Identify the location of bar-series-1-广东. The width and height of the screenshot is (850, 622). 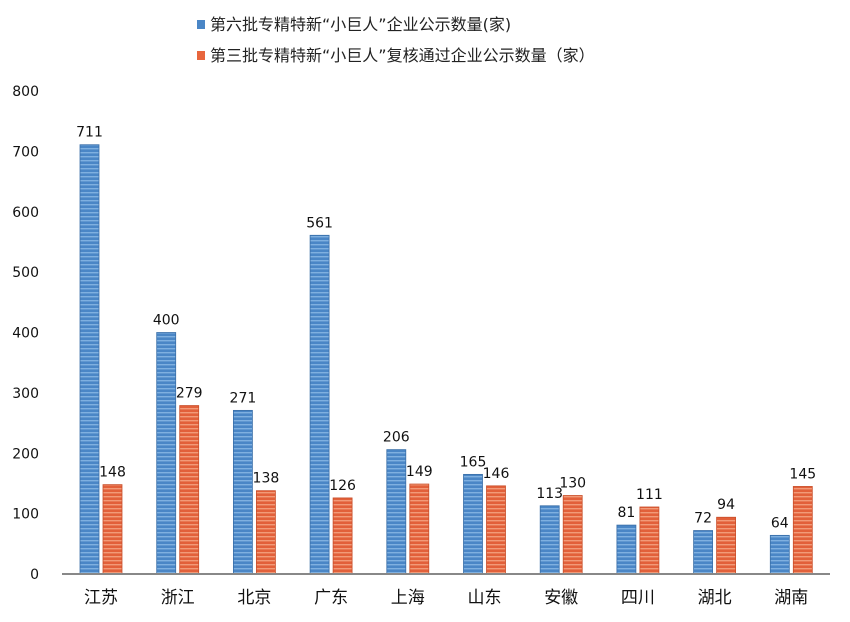
(319, 404).